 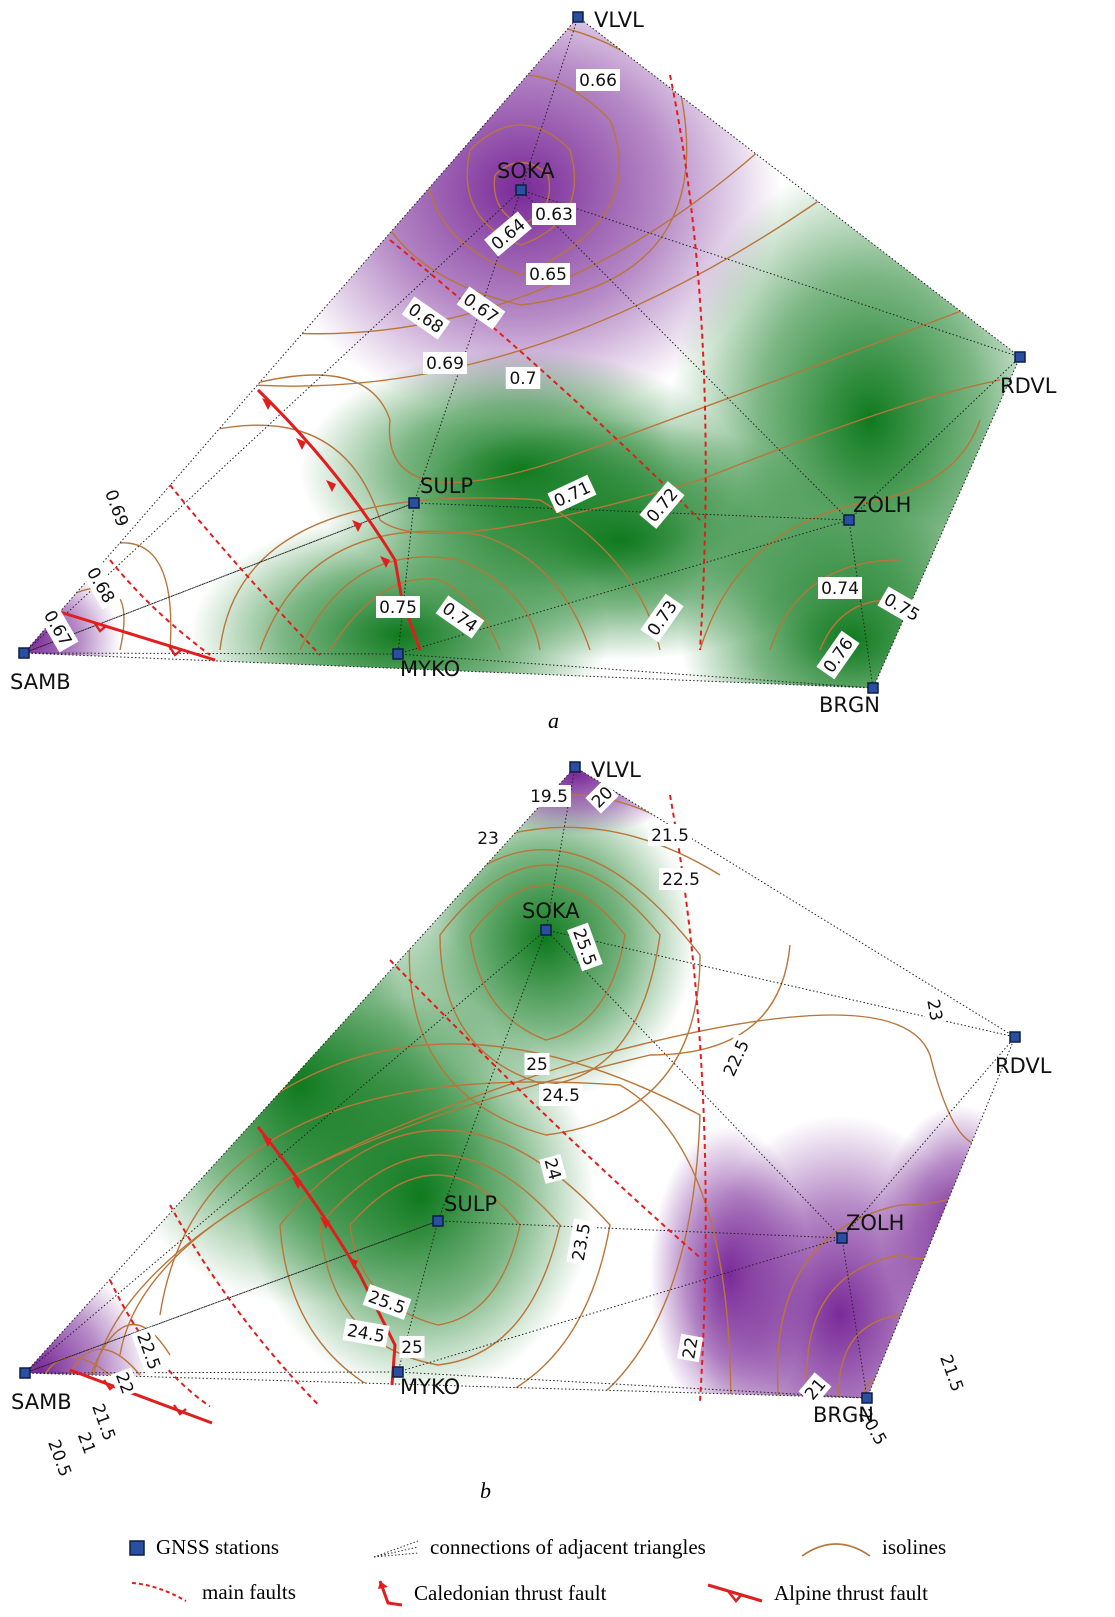 I want to click on legend-caledonian-label: Caledonian thrust fault, so click(x=510, y=1592).